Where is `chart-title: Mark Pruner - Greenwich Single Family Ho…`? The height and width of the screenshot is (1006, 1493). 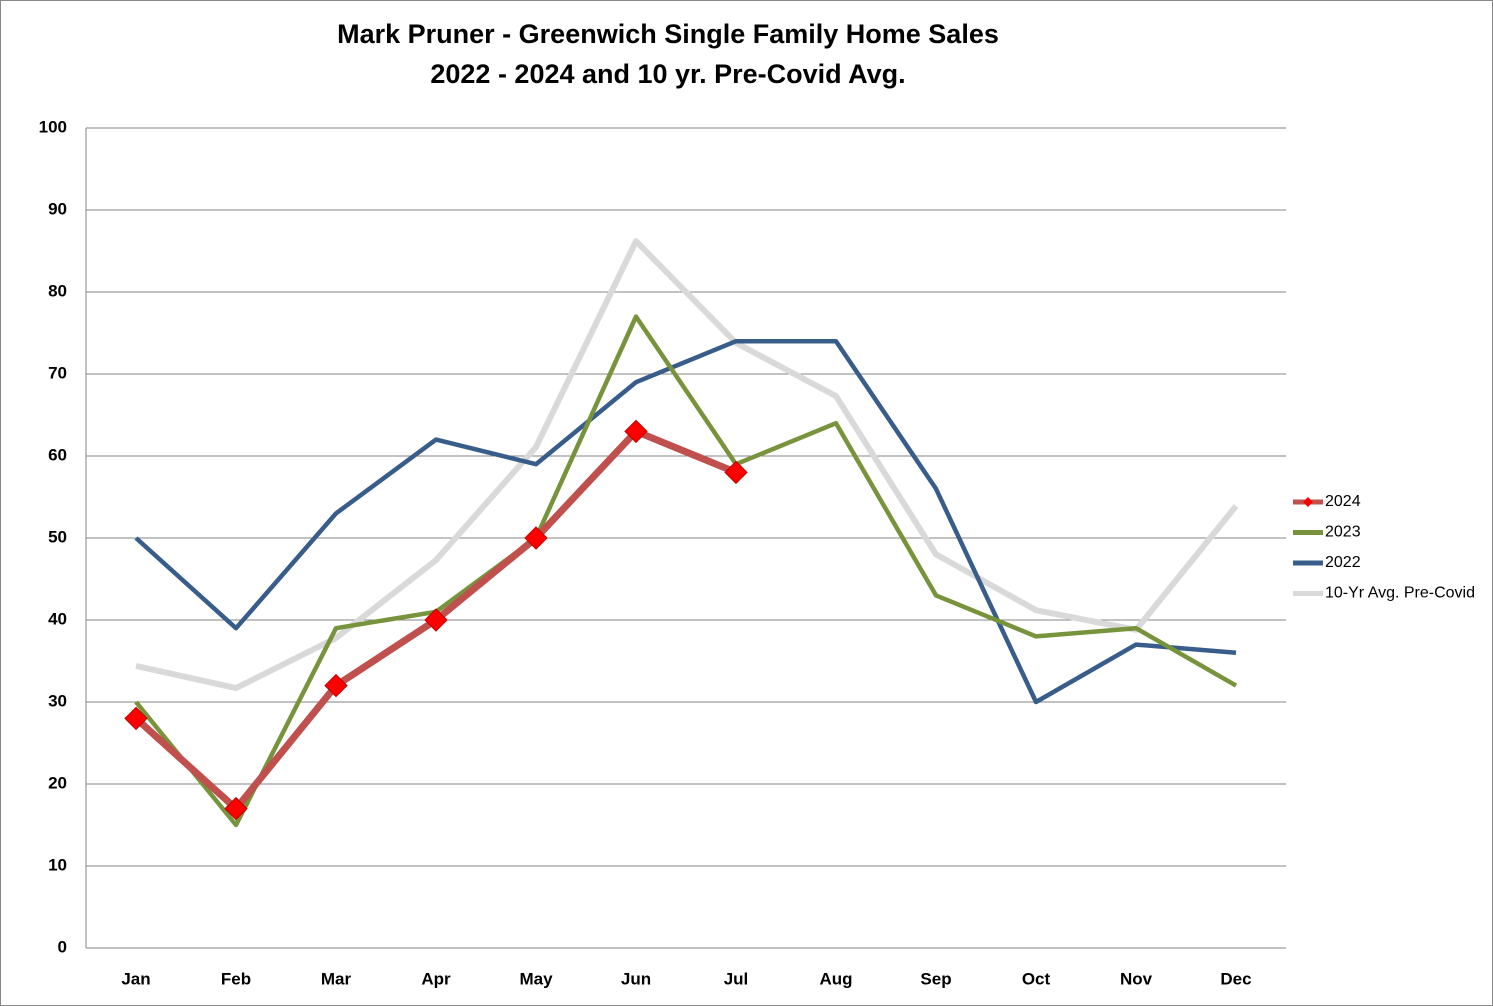 chart-title: Mark Pruner - Greenwich Single Family Ho… is located at coordinates (668, 34).